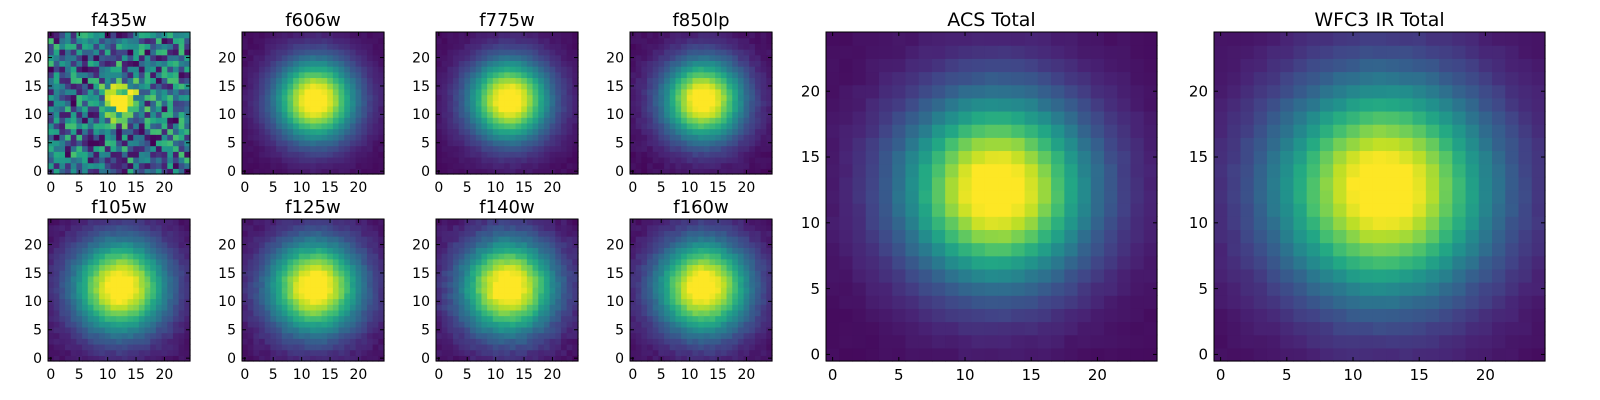  What do you see at coordinates (506, 207) in the screenshot?
I see `panel-title: f140w` at bounding box center [506, 207].